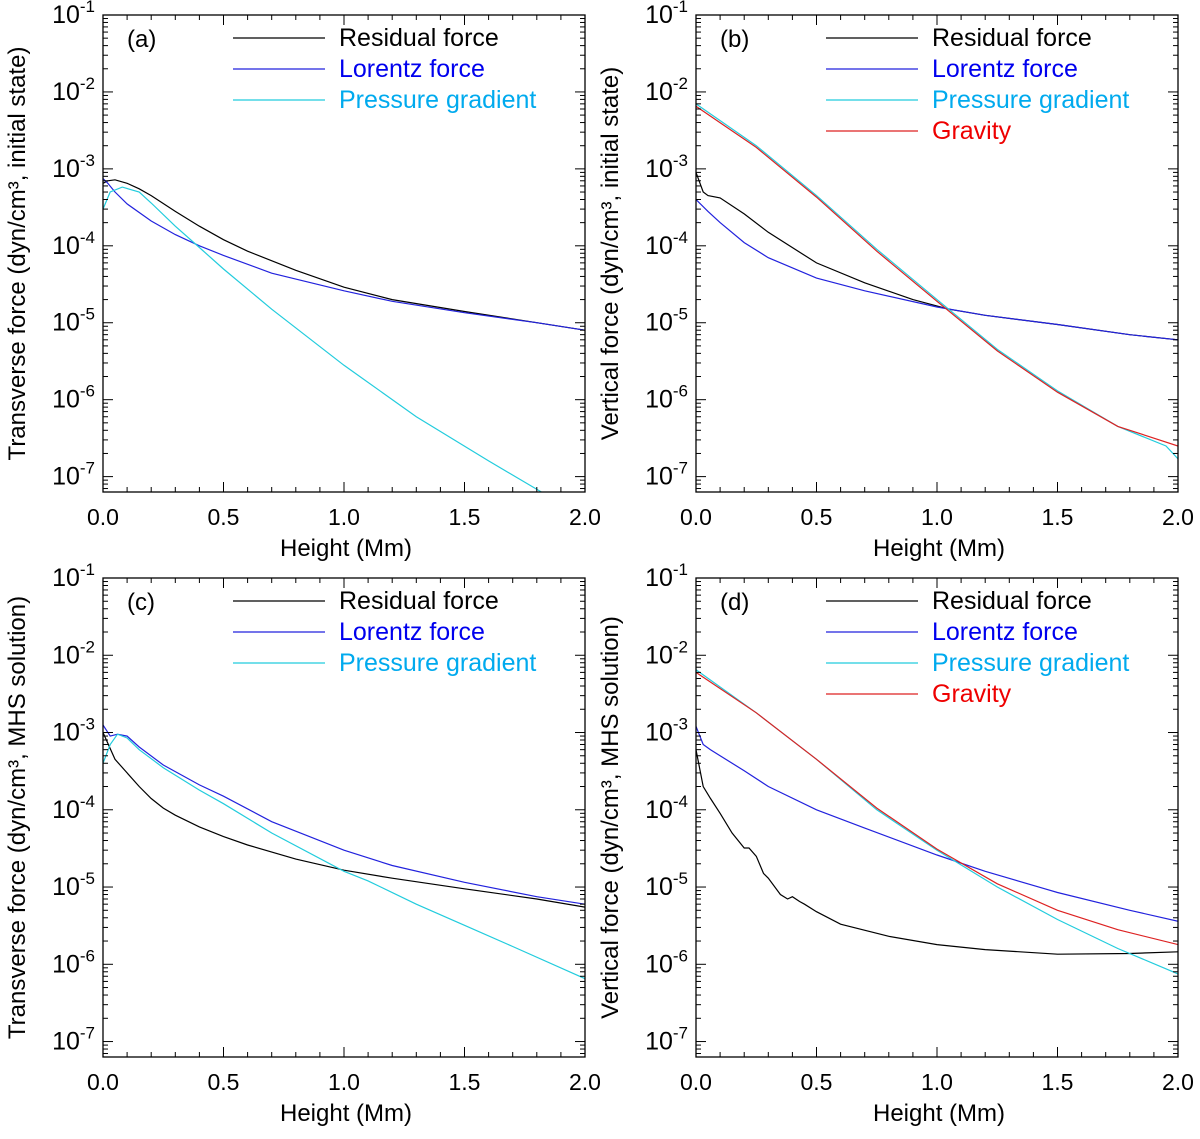  Describe the element at coordinates (734, 602) in the screenshot. I see `panel-label: (d)` at that location.